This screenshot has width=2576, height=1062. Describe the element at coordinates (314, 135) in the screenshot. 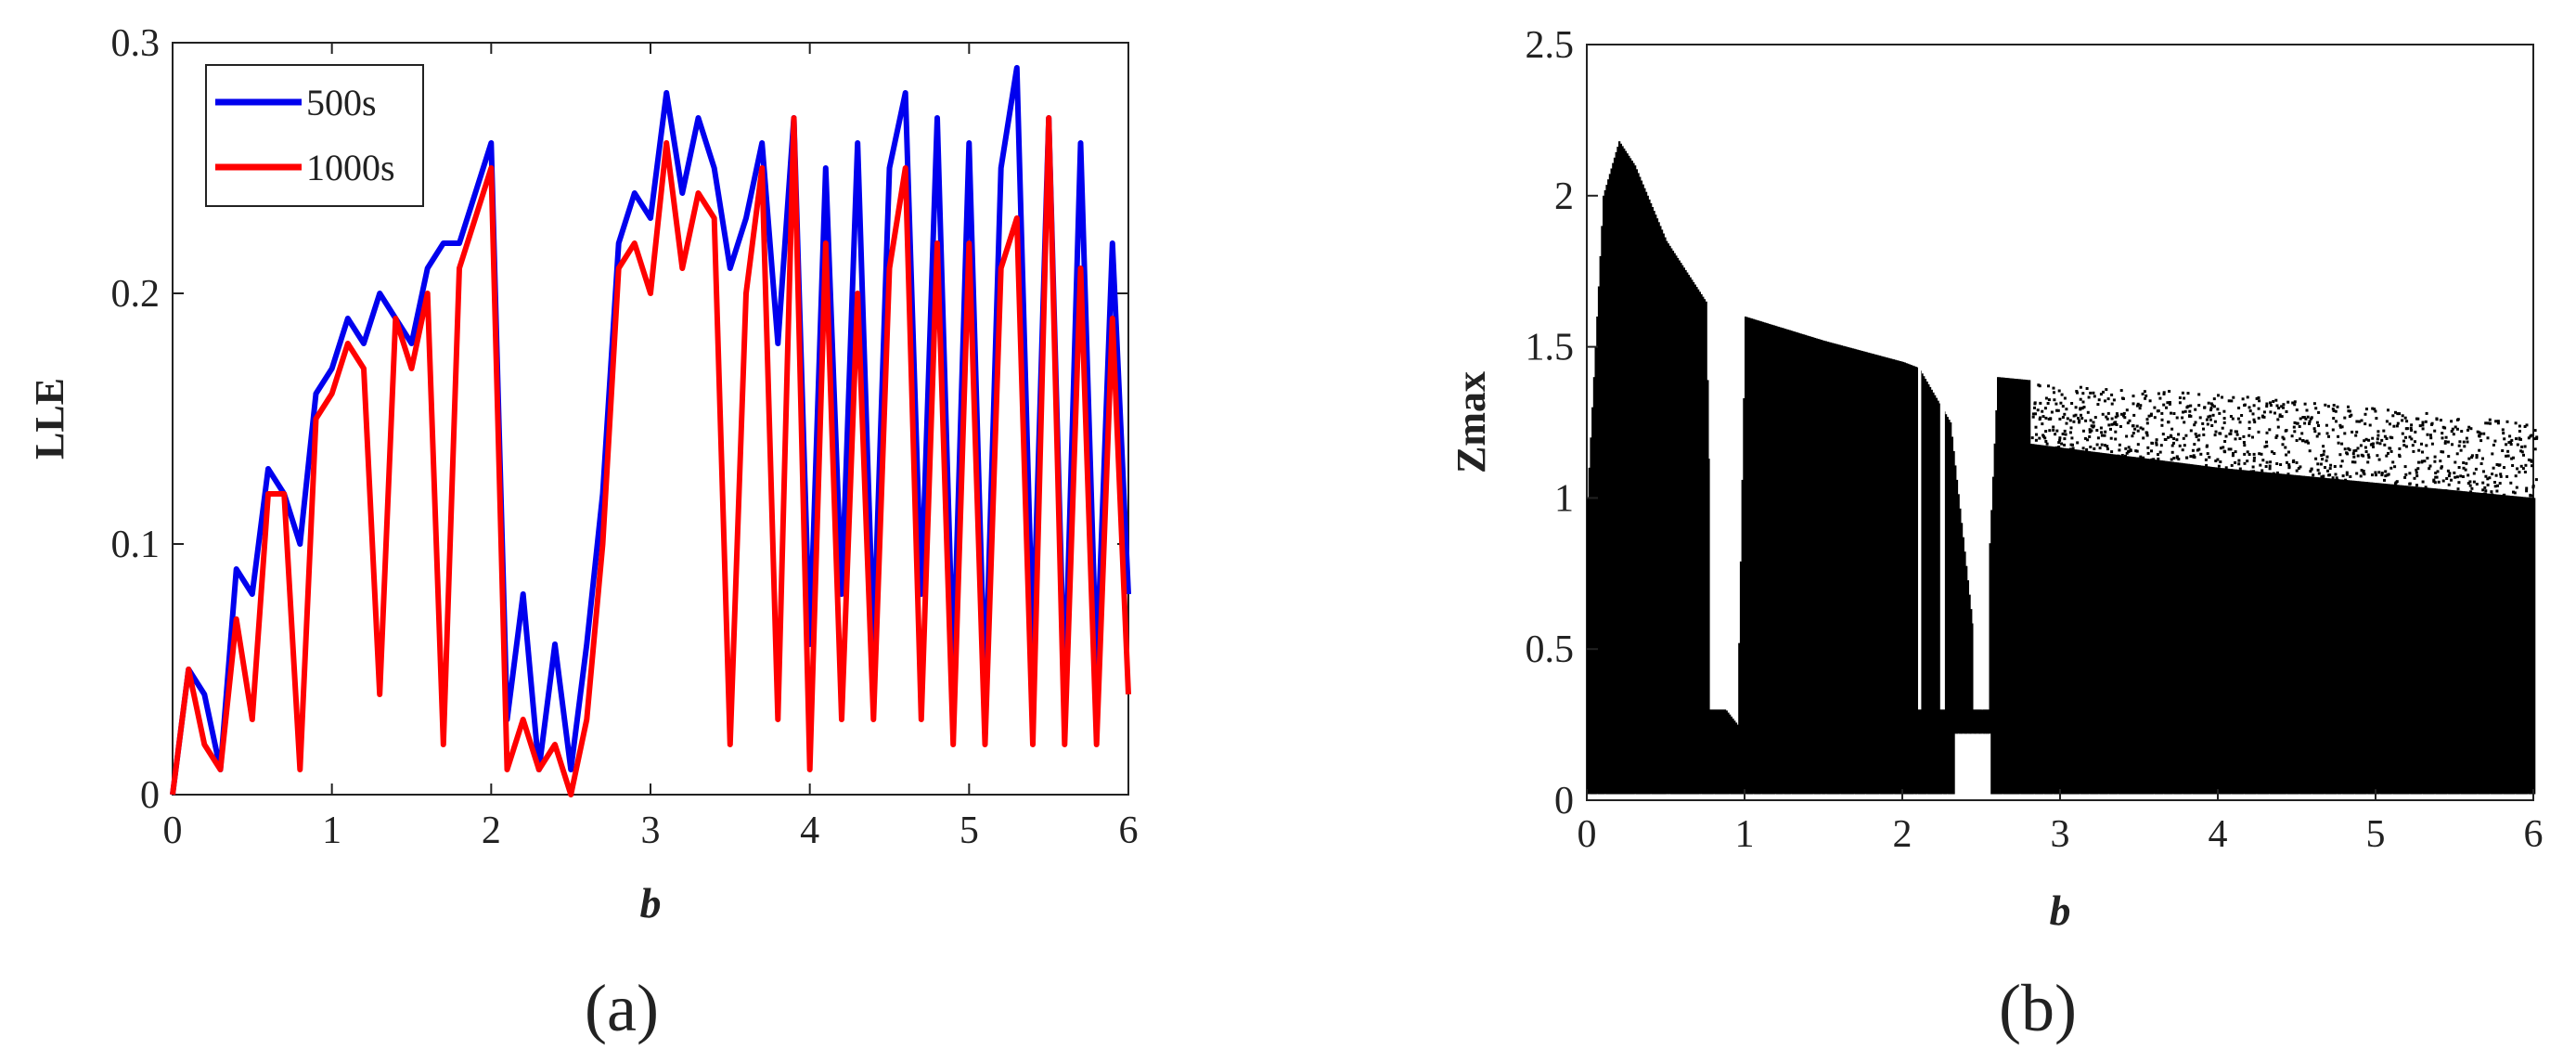

I see `lle-legend: 500s 1000s` at that location.